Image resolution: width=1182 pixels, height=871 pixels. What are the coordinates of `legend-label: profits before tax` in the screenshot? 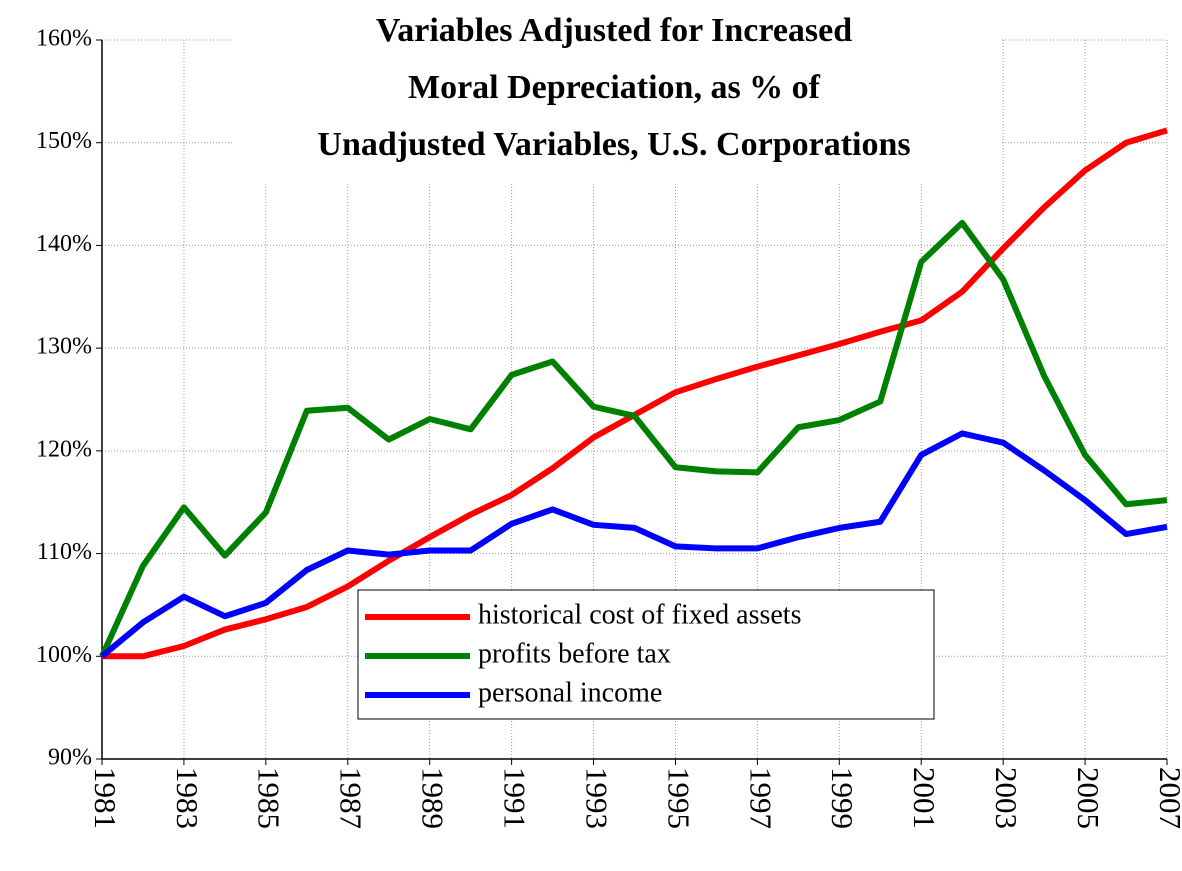 It's located at (574, 653).